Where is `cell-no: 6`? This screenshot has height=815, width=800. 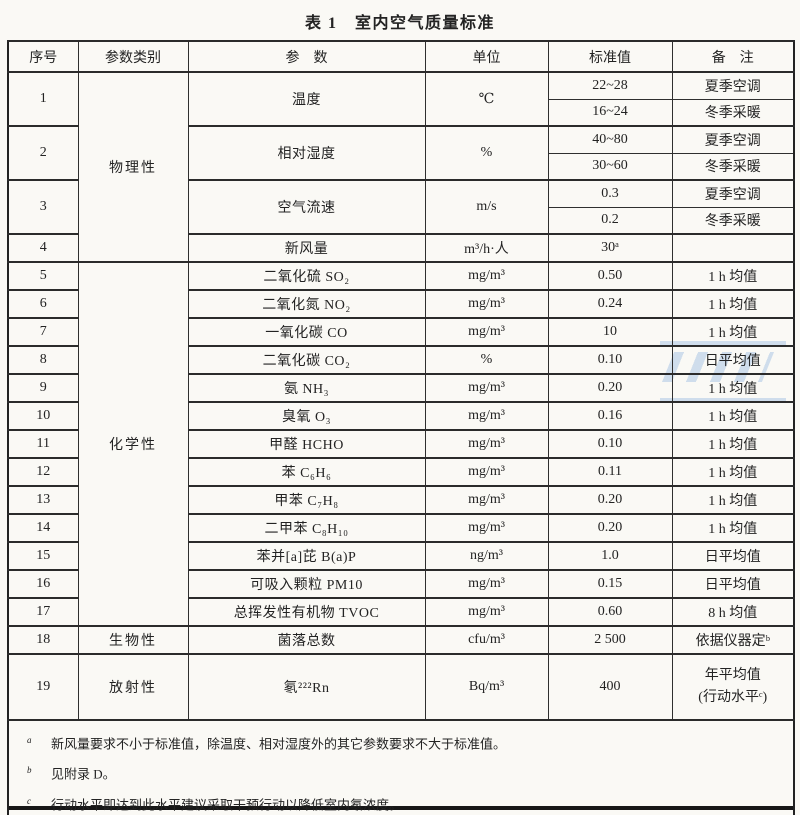 cell-no: 6 is located at coordinates (43, 304).